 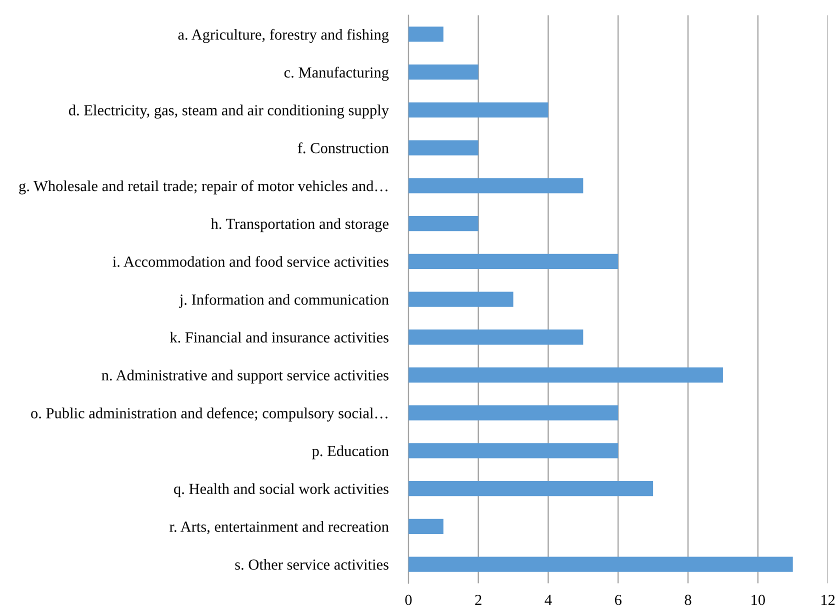 What do you see at coordinates (281, 490) in the screenshot?
I see `y-tick-label: q. Health and social work activities` at bounding box center [281, 490].